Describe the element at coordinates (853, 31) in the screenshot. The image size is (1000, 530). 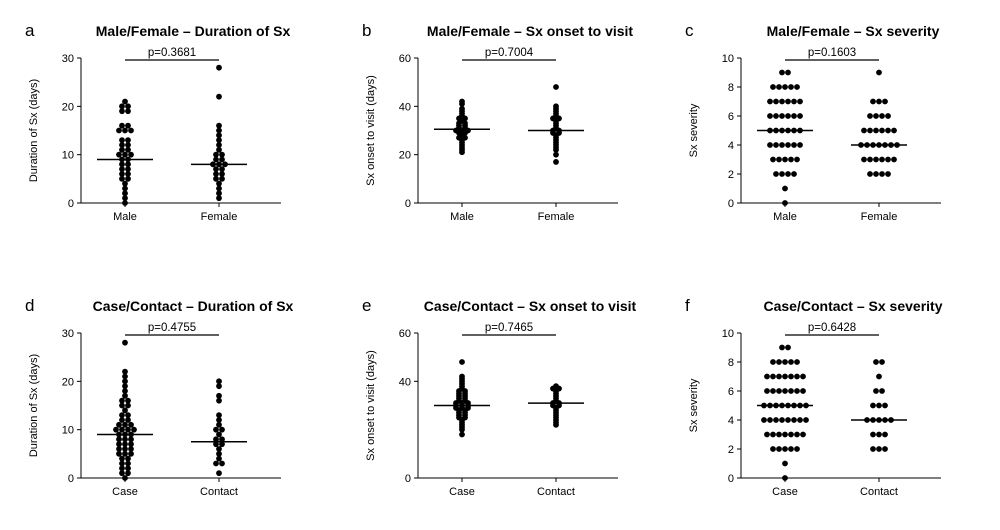
I see `panel-title: Male/Female – Sx severity` at that location.